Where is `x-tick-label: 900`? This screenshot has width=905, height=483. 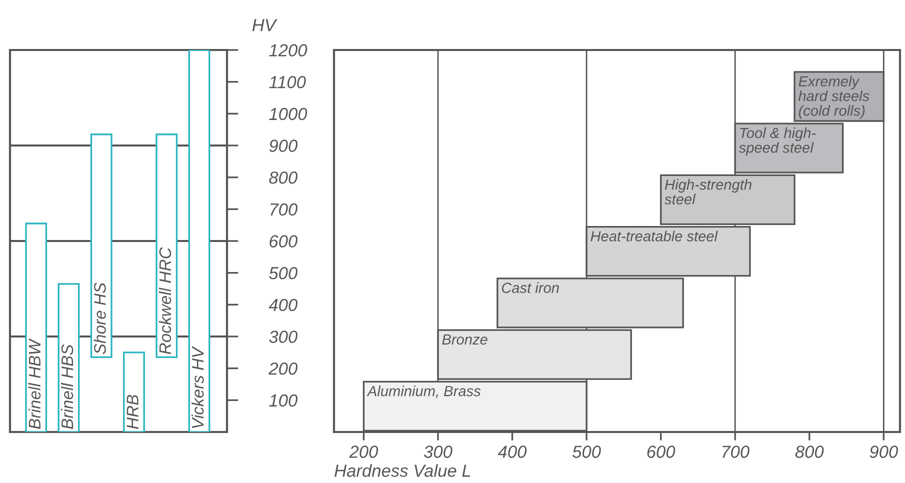
x-tick-label: 900 is located at coordinates (884, 452).